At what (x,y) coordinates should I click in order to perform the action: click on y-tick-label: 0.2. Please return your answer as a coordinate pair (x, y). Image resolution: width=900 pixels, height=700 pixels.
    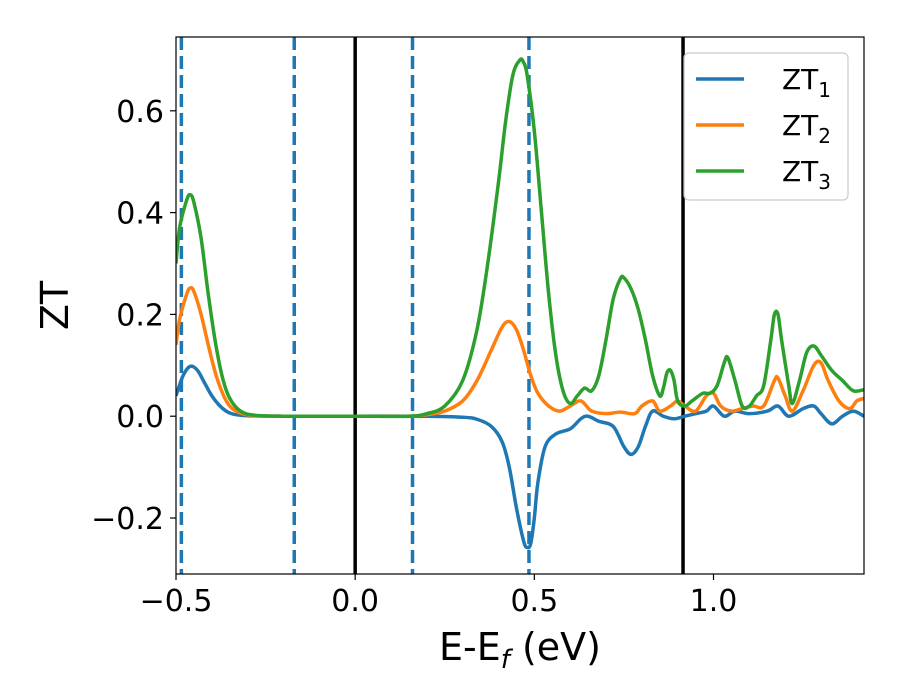
    Looking at the image, I should click on (140, 315).